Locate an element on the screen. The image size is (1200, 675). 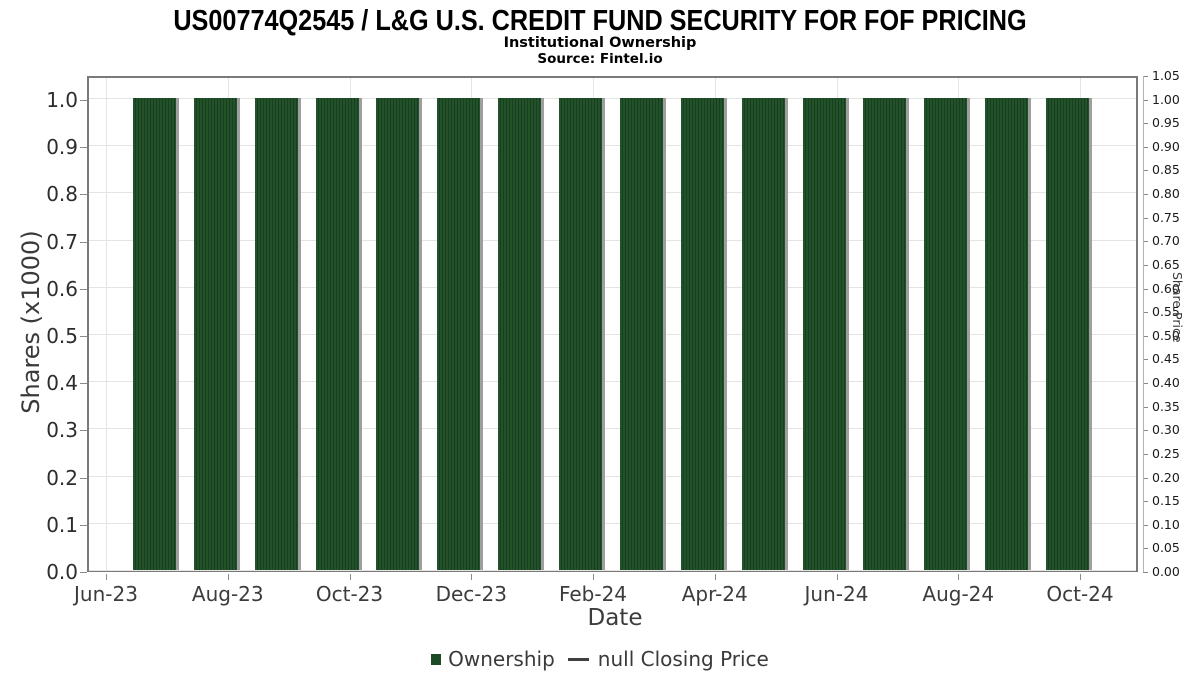
left-axis-title: Shares (x1000) is located at coordinates (31, 322).